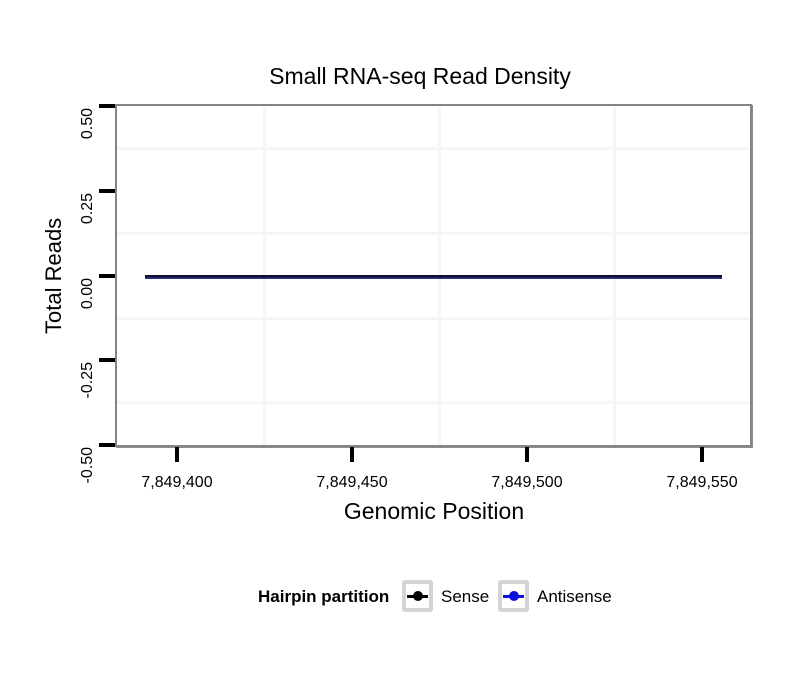 The image size is (810, 690). I want to click on y-tick-label: -0.50, so click(87, 465).